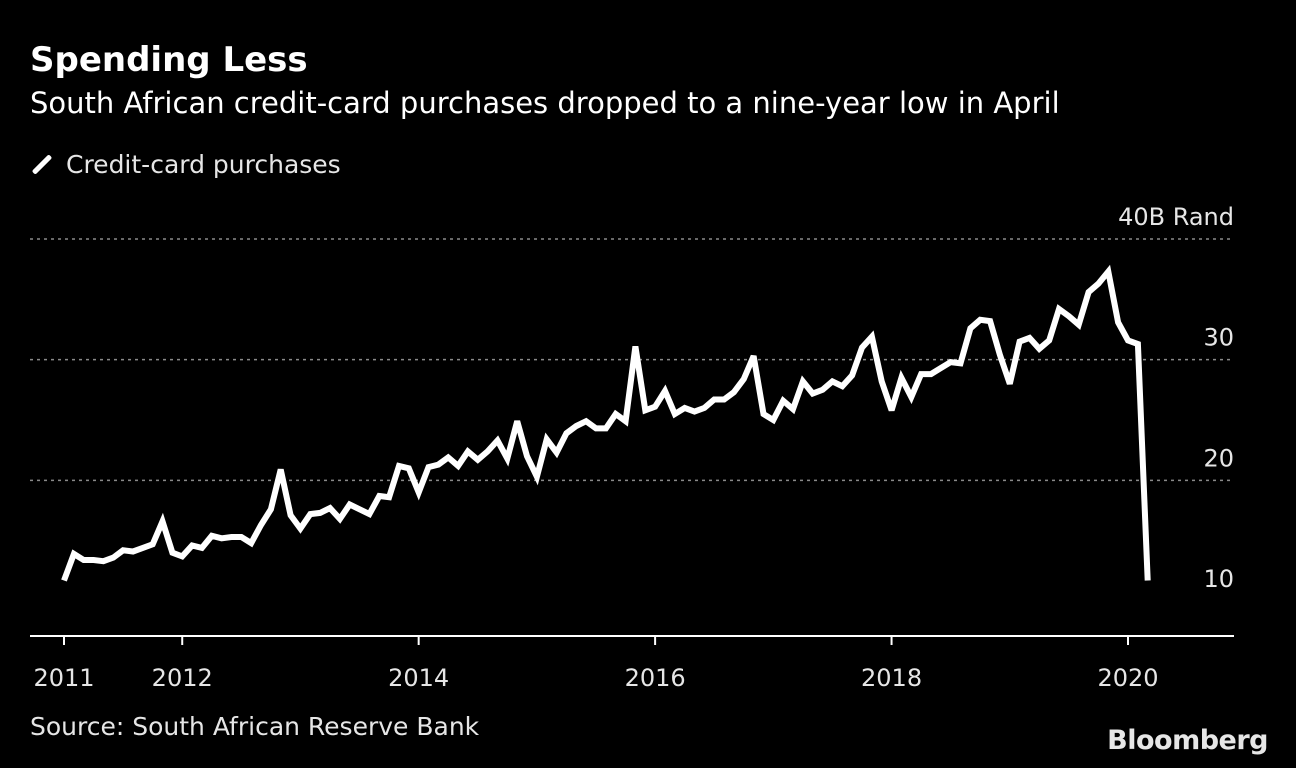 The width and height of the screenshot is (1296, 768). Describe the element at coordinates (418, 678) in the screenshot. I see `x-tick-label-2014: 2014` at that location.